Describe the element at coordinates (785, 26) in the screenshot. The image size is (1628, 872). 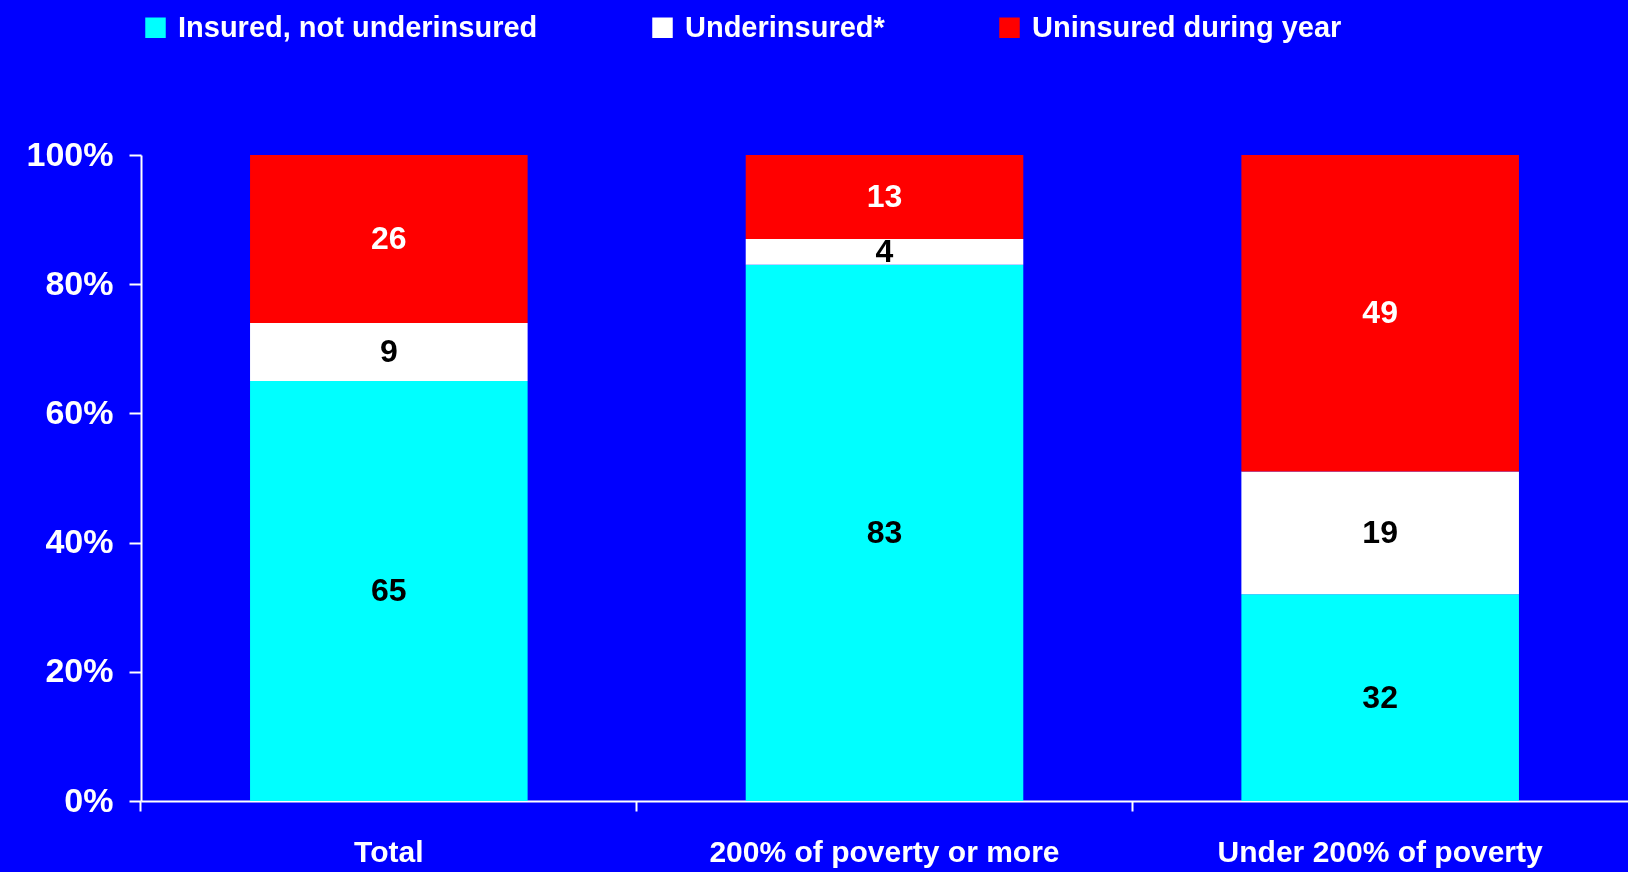
I see `legend-label: Underinsured*` at that location.